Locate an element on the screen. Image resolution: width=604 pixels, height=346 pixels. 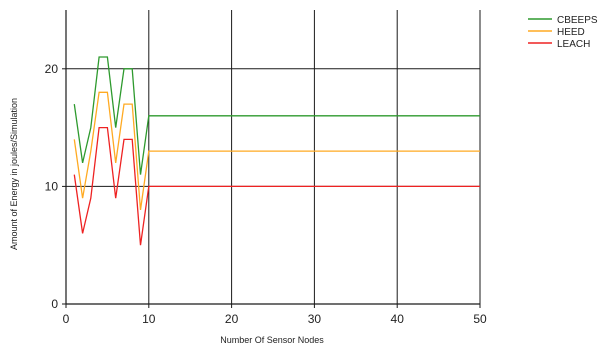
y-tick-label-0: 0 is located at coordinates (54, 304).